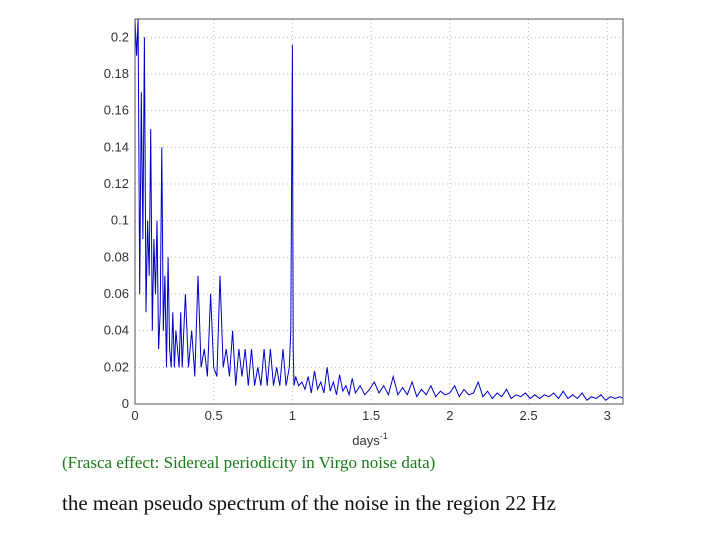 This screenshot has width=720, height=540. What do you see at coordinates (134, 415) in the screenshot?
I see `x-tick-label: 0` at bounding box center [134, 415].